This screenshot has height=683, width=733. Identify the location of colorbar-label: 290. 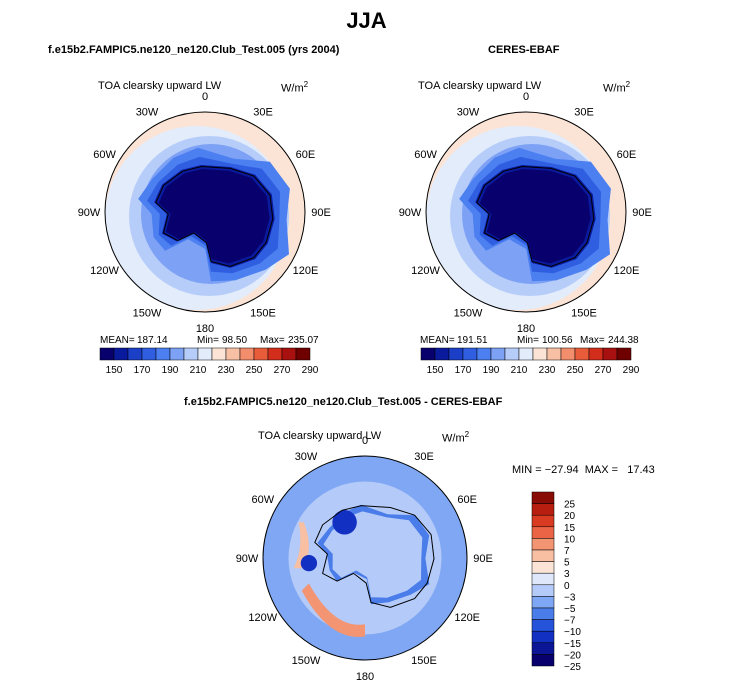
(310, 370).